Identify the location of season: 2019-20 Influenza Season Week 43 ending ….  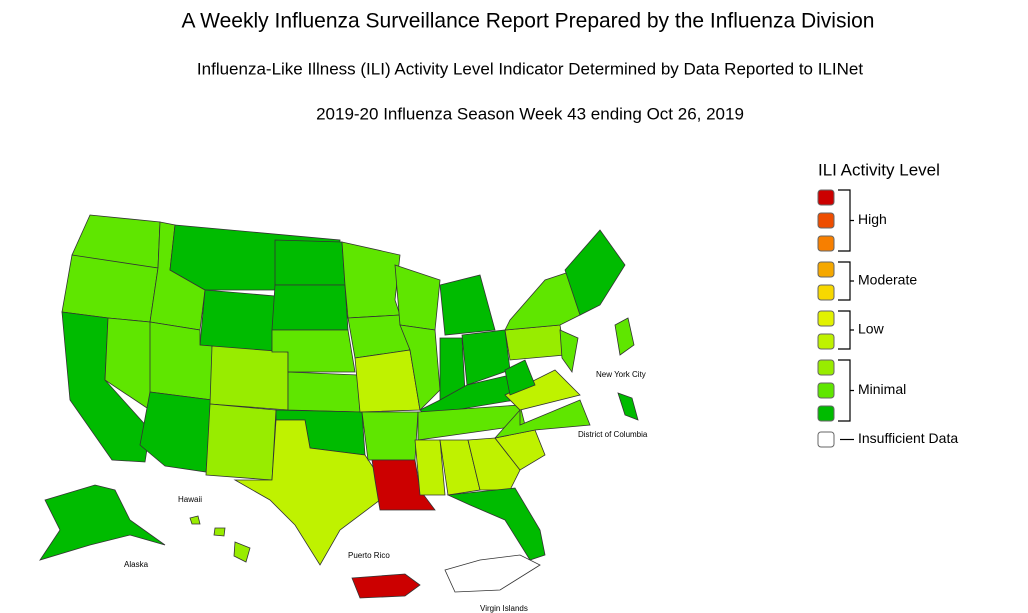
(530, 113).